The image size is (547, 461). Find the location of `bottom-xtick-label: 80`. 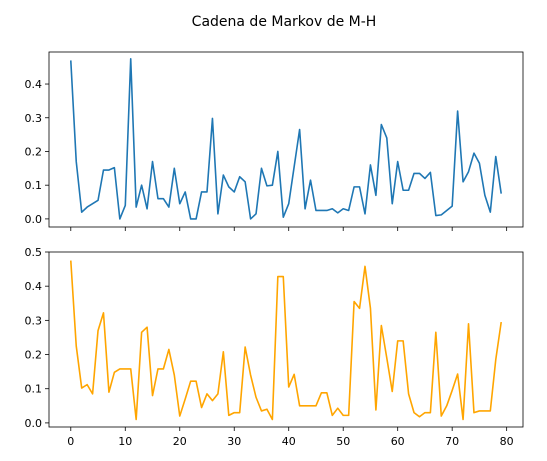

bottom-xtick-label: 80 is located at coordinates (507, 441).